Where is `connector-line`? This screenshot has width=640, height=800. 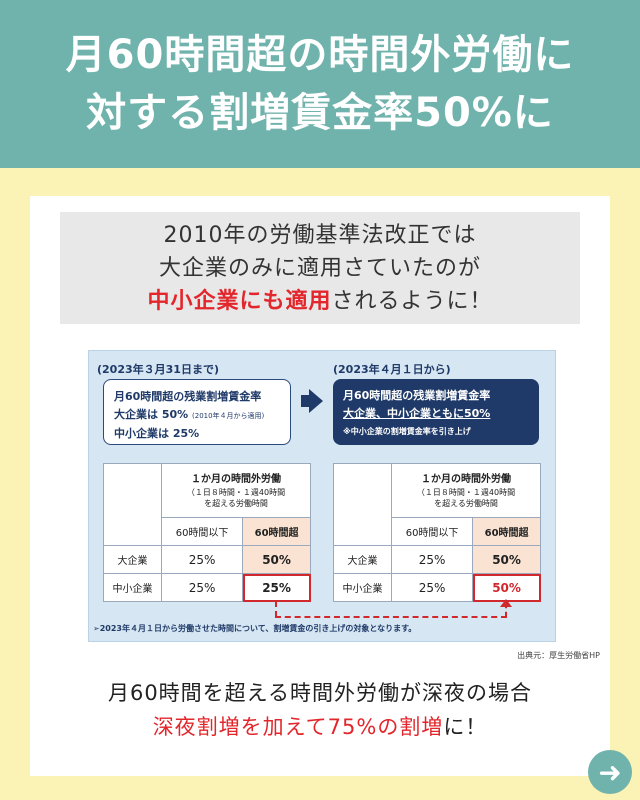 connector-line is located at coordinates (391, 617).